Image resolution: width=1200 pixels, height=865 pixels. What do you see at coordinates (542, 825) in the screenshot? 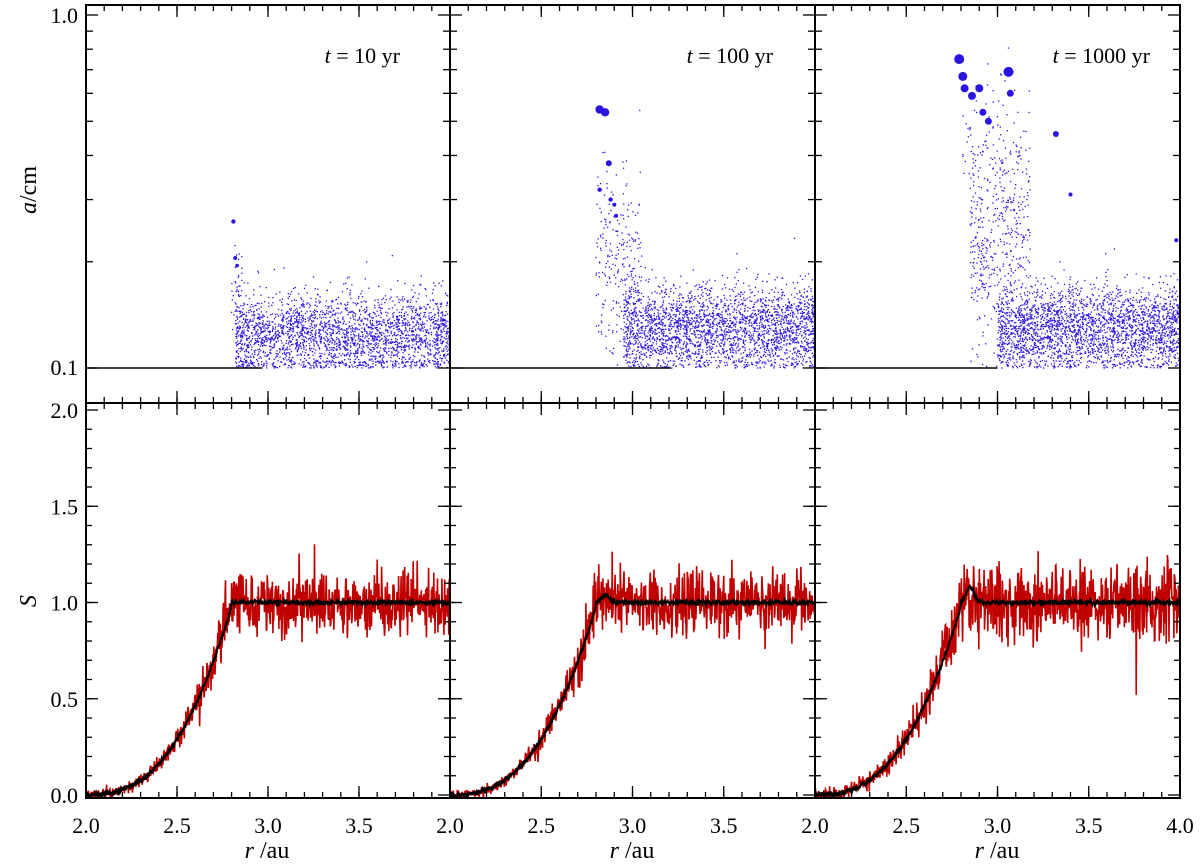
I see `x-tick-label-2-2: 2.5` at bounding box center [542, 825].